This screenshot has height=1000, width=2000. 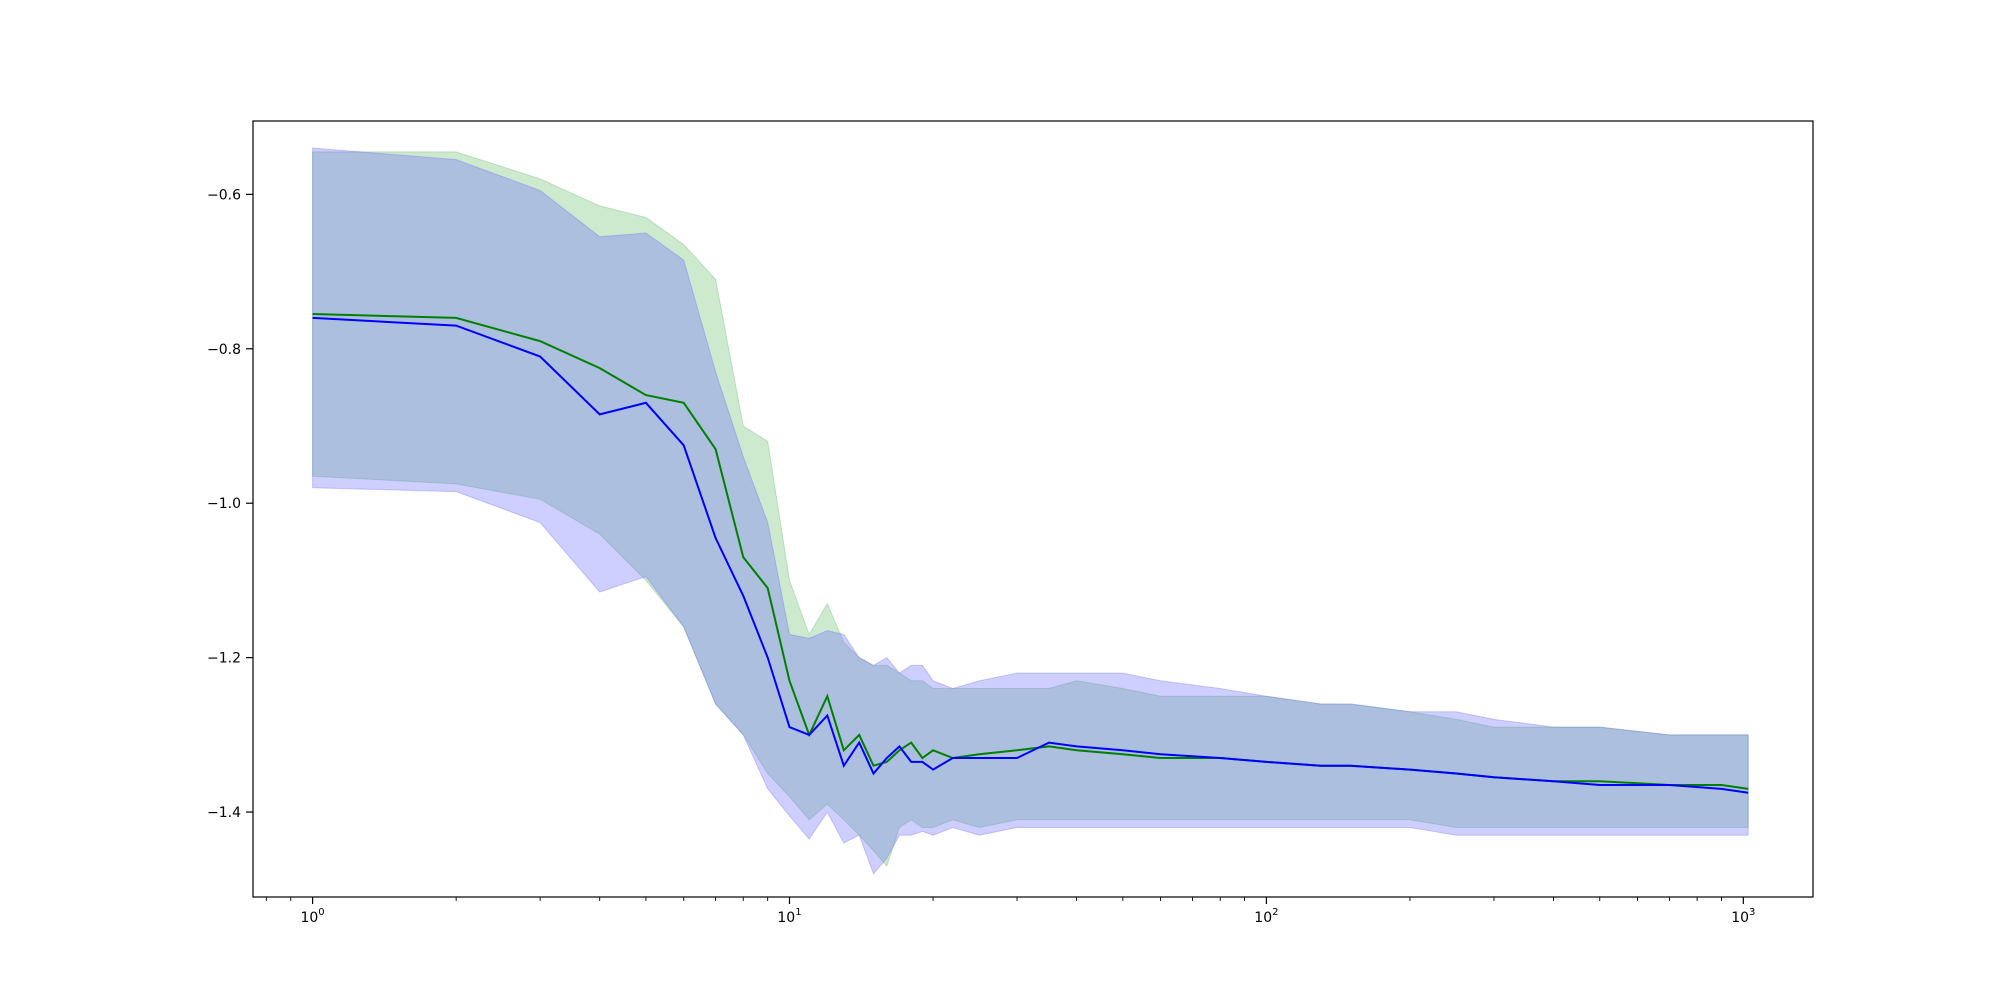 I want to click on y-axis-ticks: −1.4 −1.2 −1.0 −0.8 −0.6, so click(x=230, y=504).